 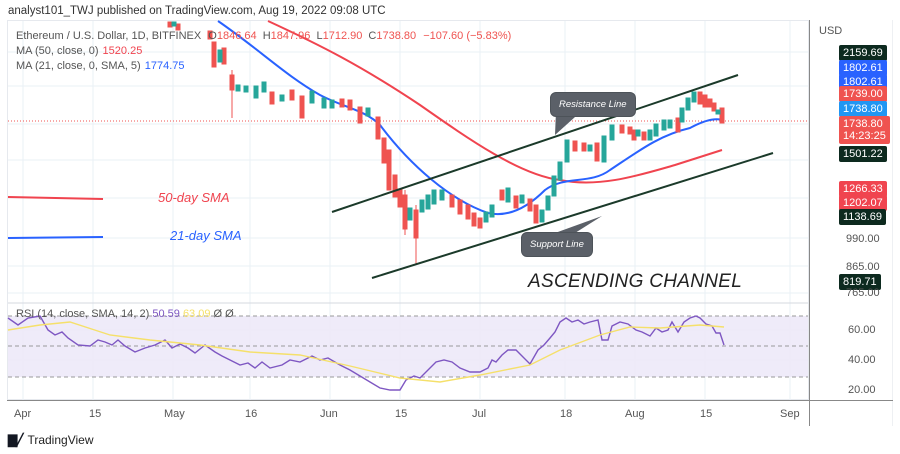 I want to click on rsi-label: RSI (14, close, SMA, 14, 2), so click(x=83, y=314).